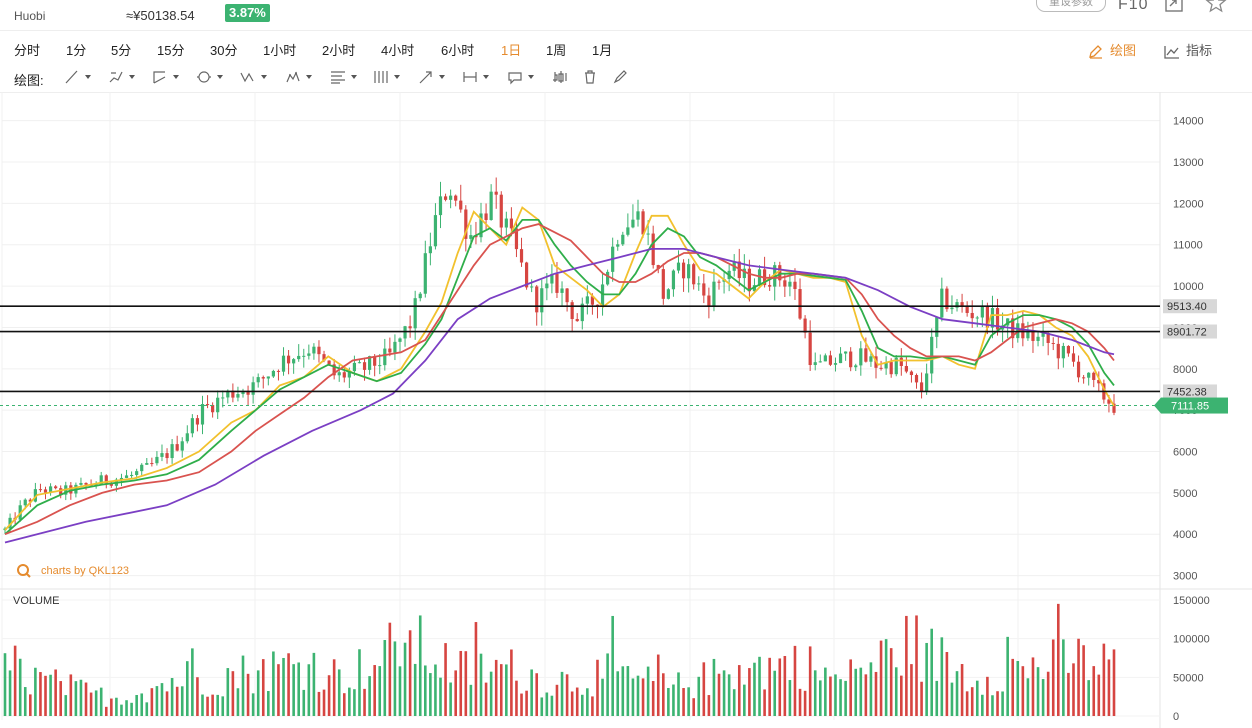  What do you see at coordinates (620, 77) in the screenshot?
I see `brush-icon` at bounding box center [620, 77].